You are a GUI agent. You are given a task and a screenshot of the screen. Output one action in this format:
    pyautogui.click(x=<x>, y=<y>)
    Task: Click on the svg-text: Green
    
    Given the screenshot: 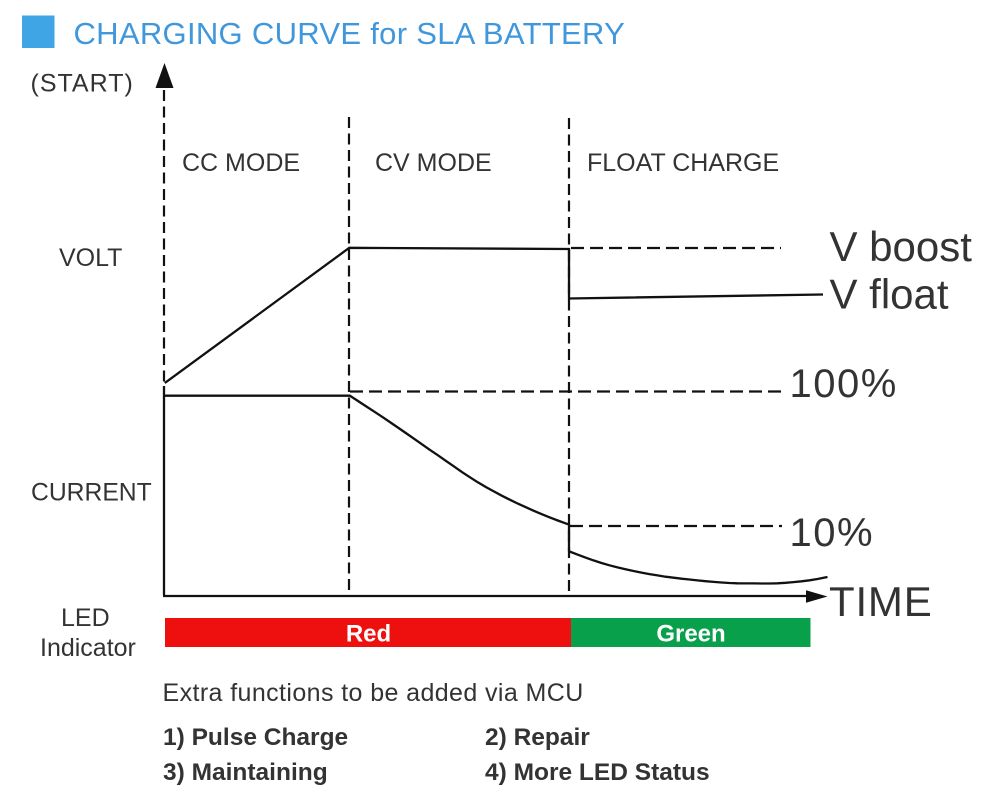 What is the action you would take?
    pyautogui.click(x=690, y=634)
    